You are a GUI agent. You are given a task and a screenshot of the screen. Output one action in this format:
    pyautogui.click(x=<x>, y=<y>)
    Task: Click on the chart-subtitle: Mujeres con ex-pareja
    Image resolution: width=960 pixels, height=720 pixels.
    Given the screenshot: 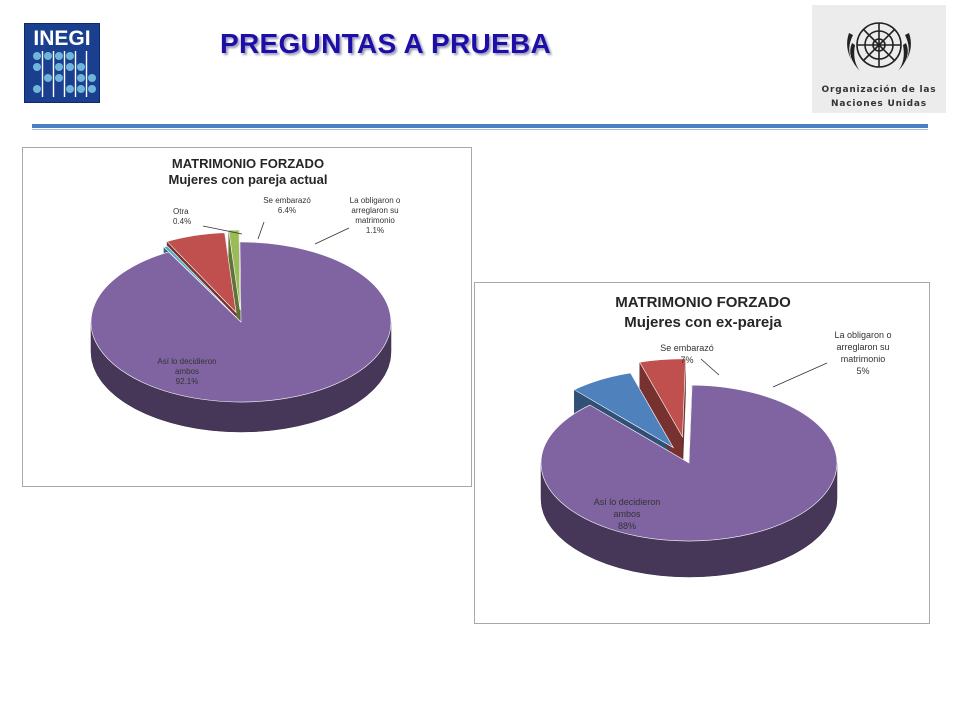 What is the action you would take?
    pyautogui.click(x=703, y=322)
    